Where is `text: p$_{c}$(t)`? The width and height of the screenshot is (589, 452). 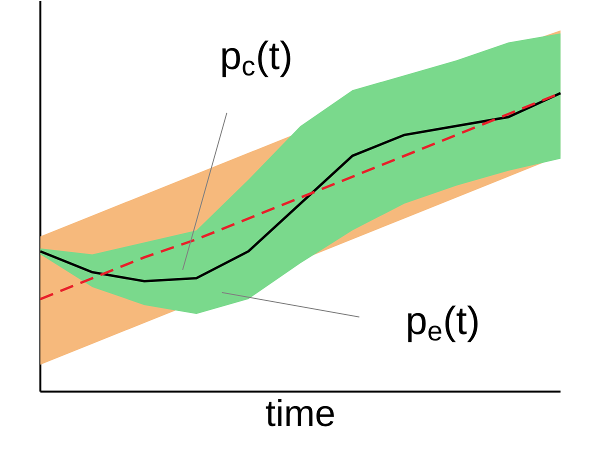
text: p$_{c}$(t) is located at coordinates (256, 59).